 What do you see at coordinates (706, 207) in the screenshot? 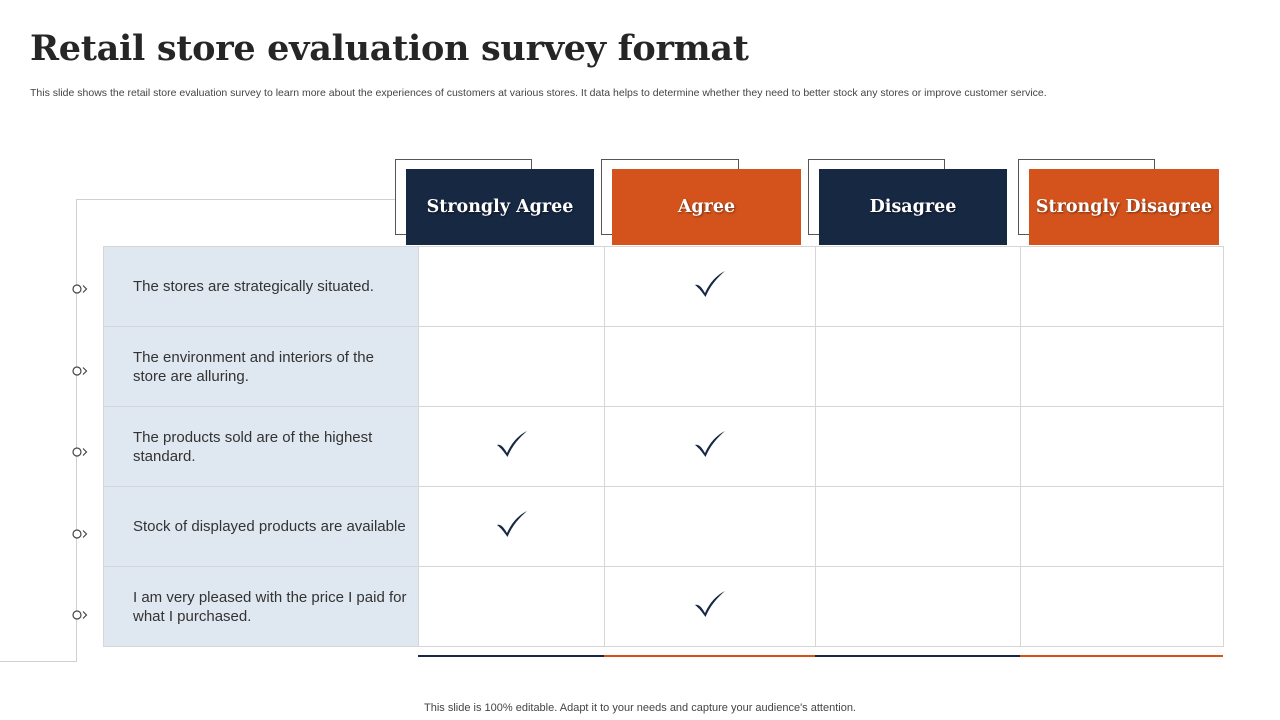
I see `column-header-label: Agree` at bounding box center [706, 207].